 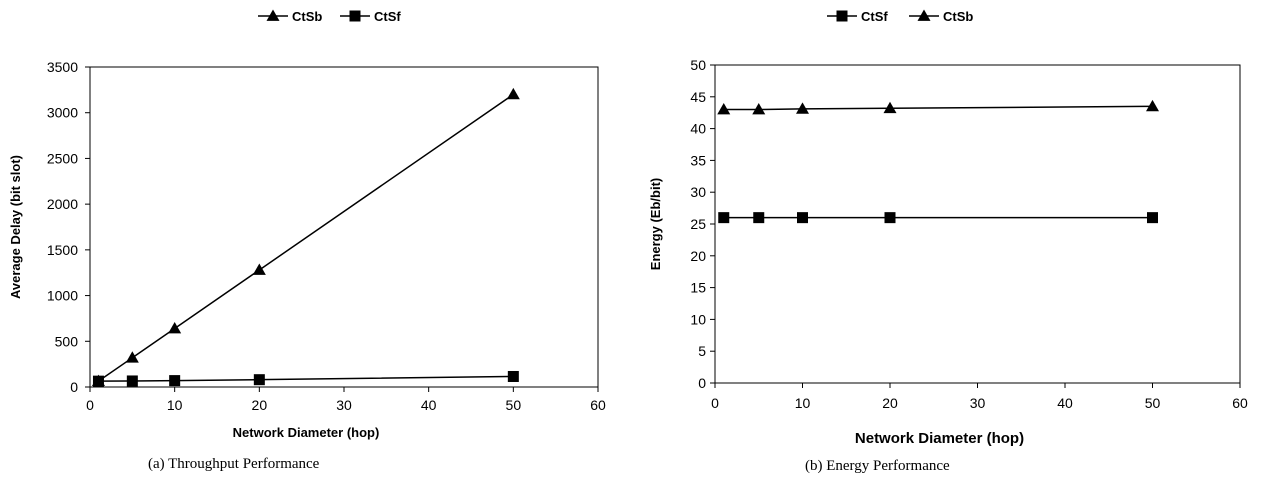 I want to click on a-x-tick-label: 50, so click(x=514, y=405).